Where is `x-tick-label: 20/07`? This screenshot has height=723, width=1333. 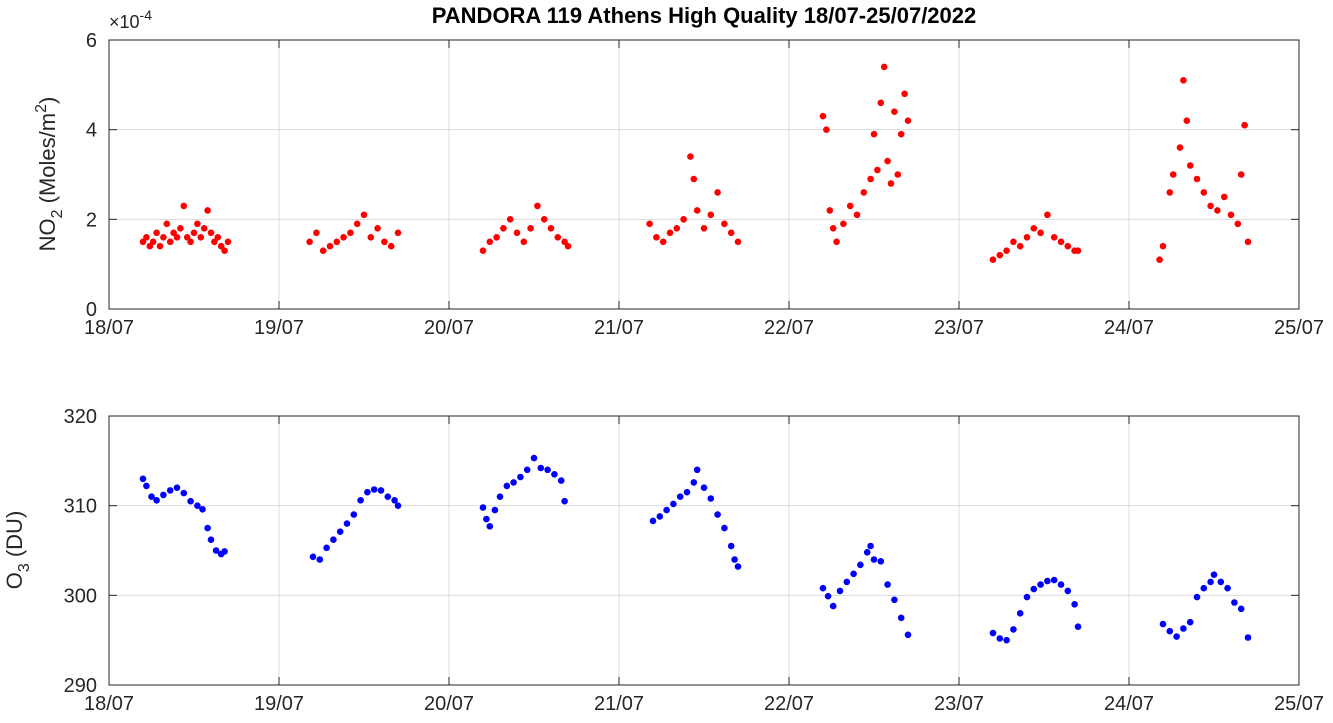
x-tick-label: 20/07 is located at coordinates (449, 704).